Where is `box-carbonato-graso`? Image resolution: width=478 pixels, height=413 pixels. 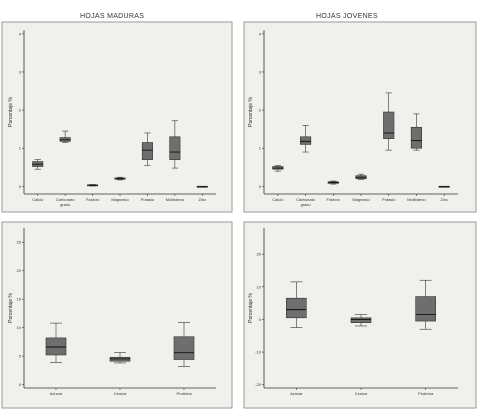 box-carbonato-graso is located at coordinates (306, 140).